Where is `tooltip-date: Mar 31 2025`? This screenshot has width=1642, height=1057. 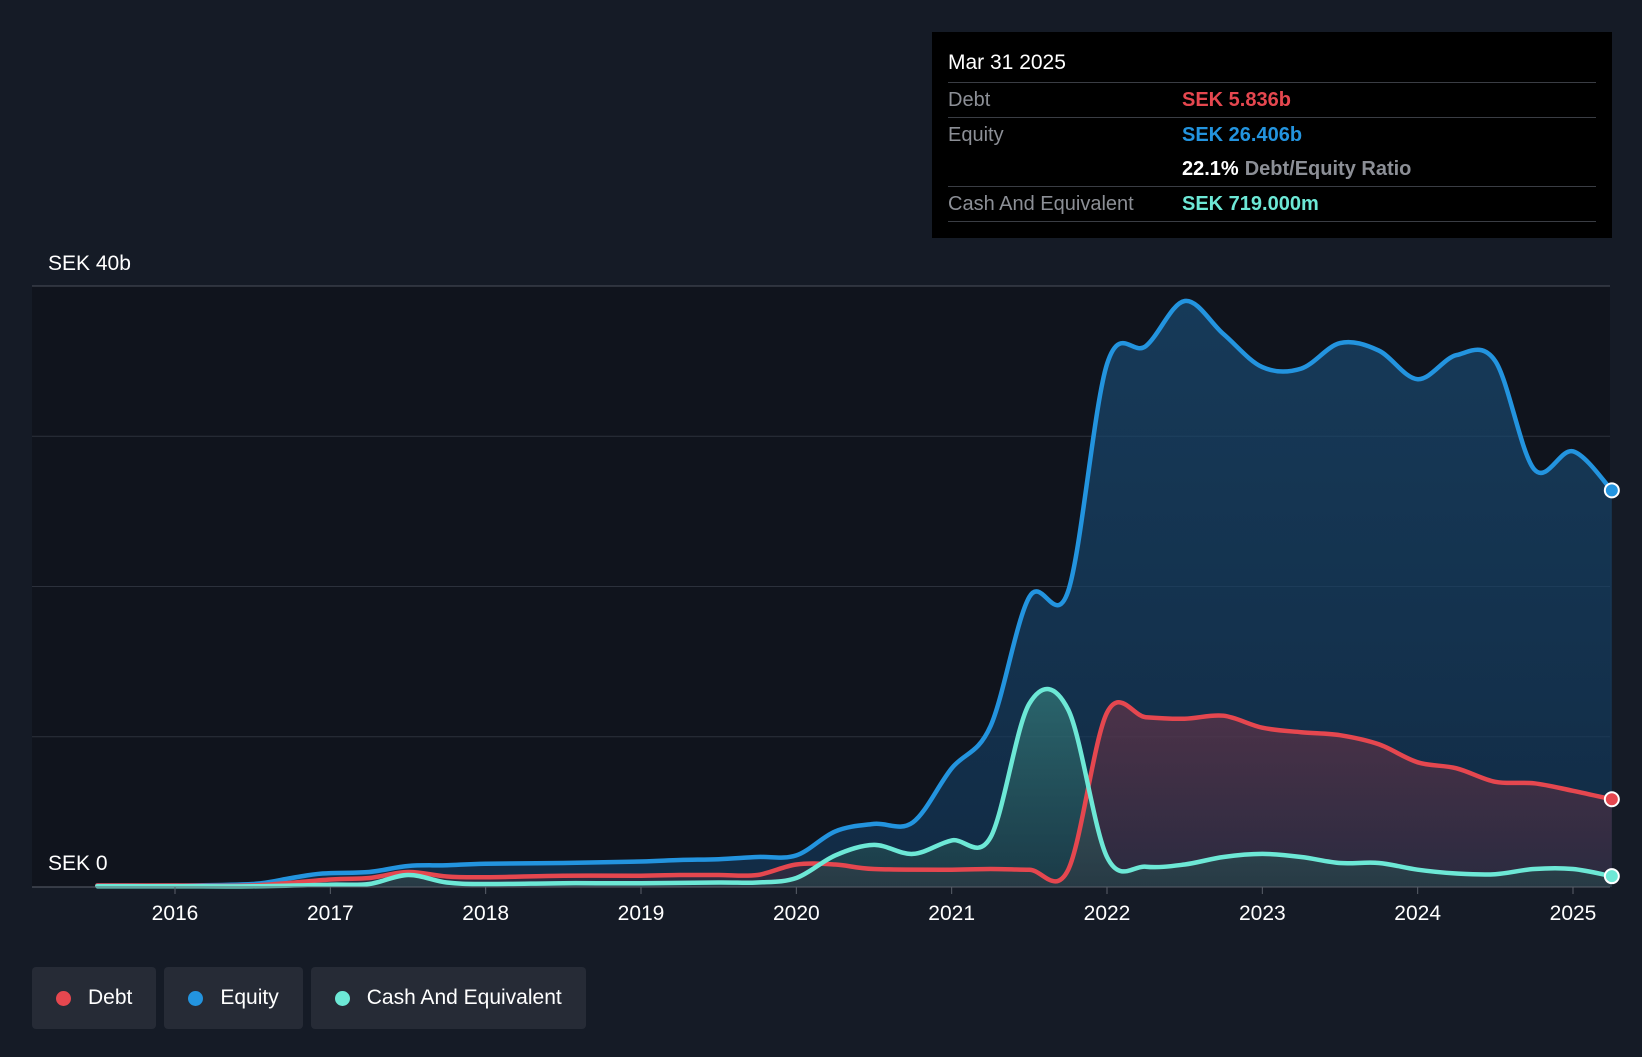
tooltip-date: Mar 31 2025 is located at coordinates (1272, 64).